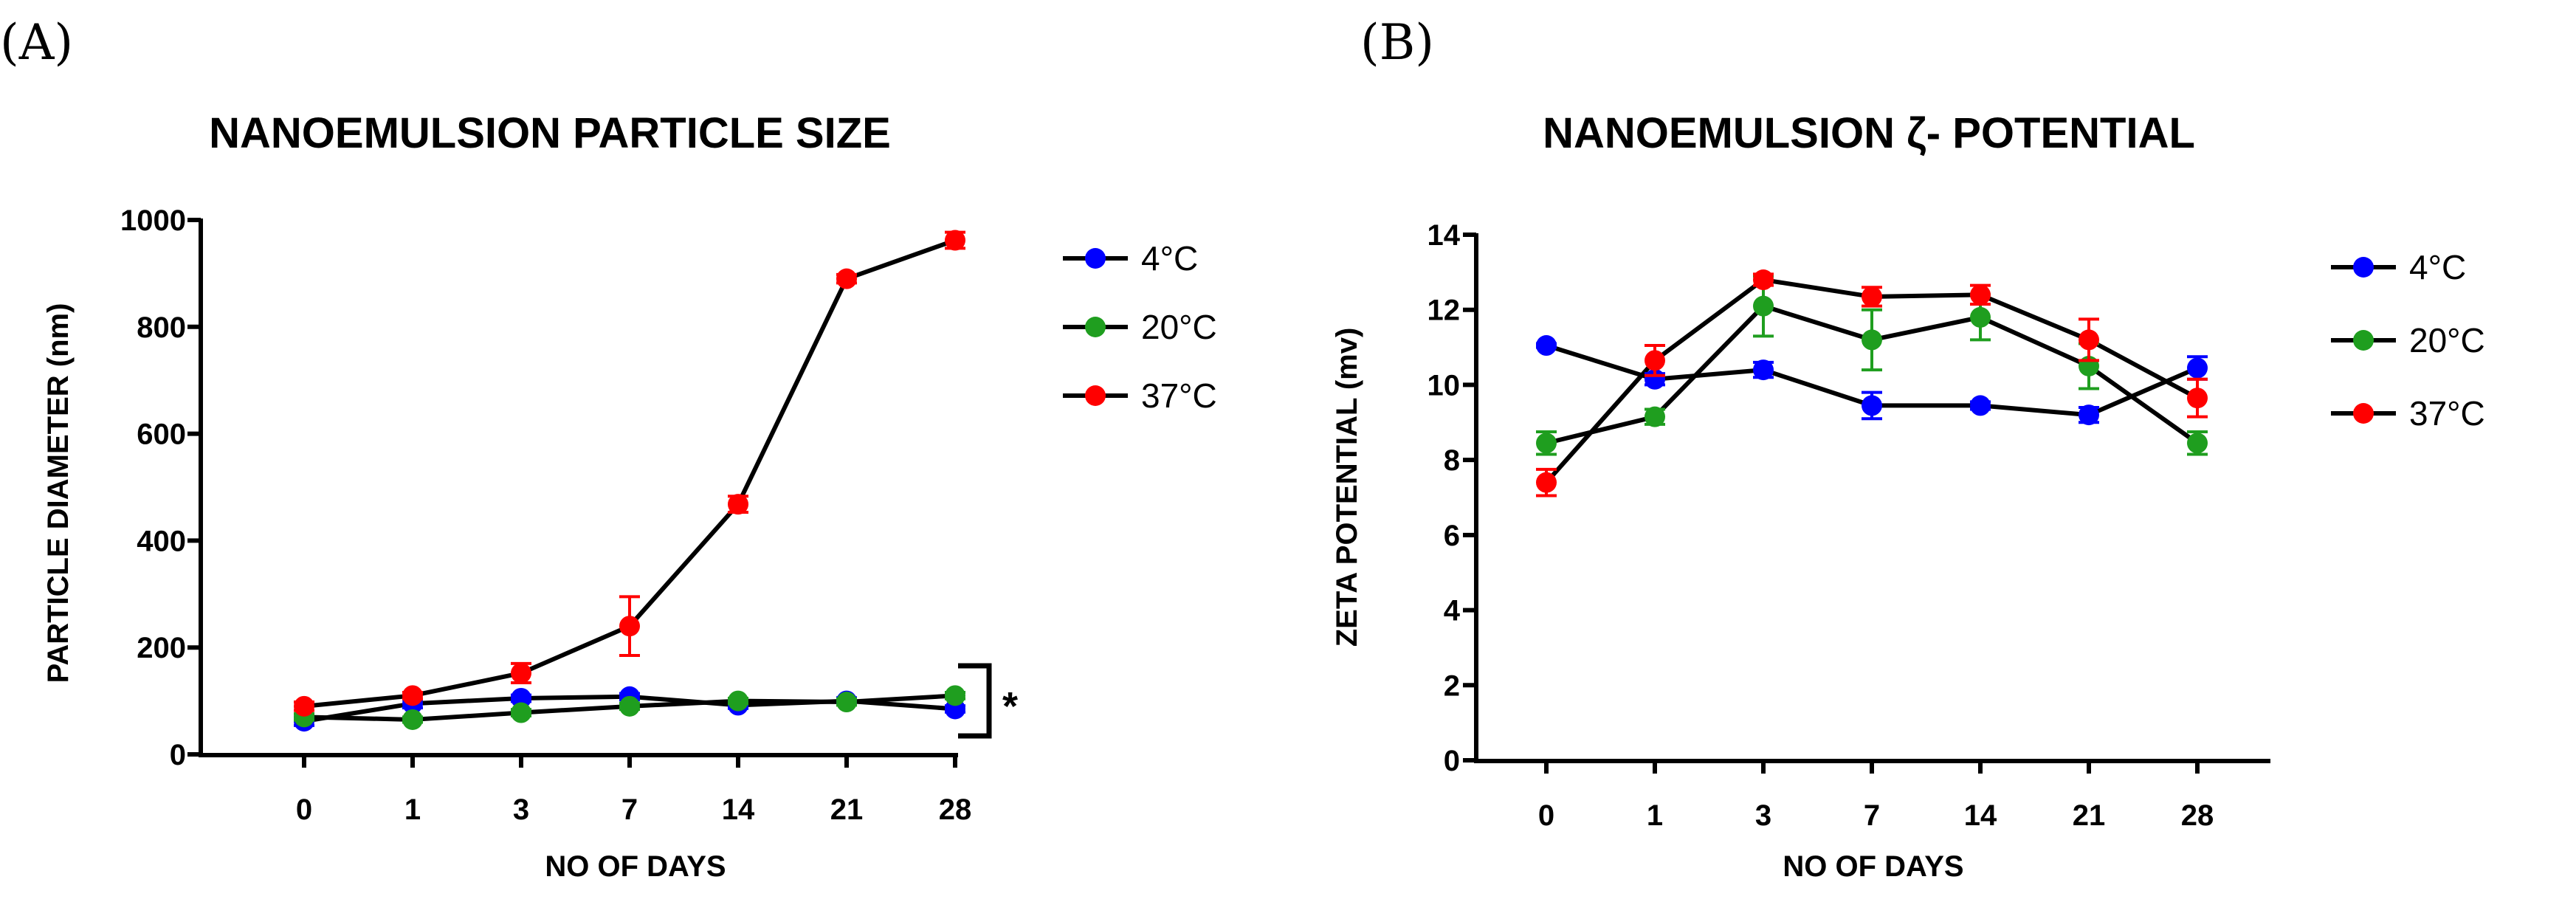 Image resolution: width=2576 pixels, height=902 pixels. What do you see at coordinates (1010, 706) in the screenshot?
I see `significance-star: *` at bounding box center [1010, 706].